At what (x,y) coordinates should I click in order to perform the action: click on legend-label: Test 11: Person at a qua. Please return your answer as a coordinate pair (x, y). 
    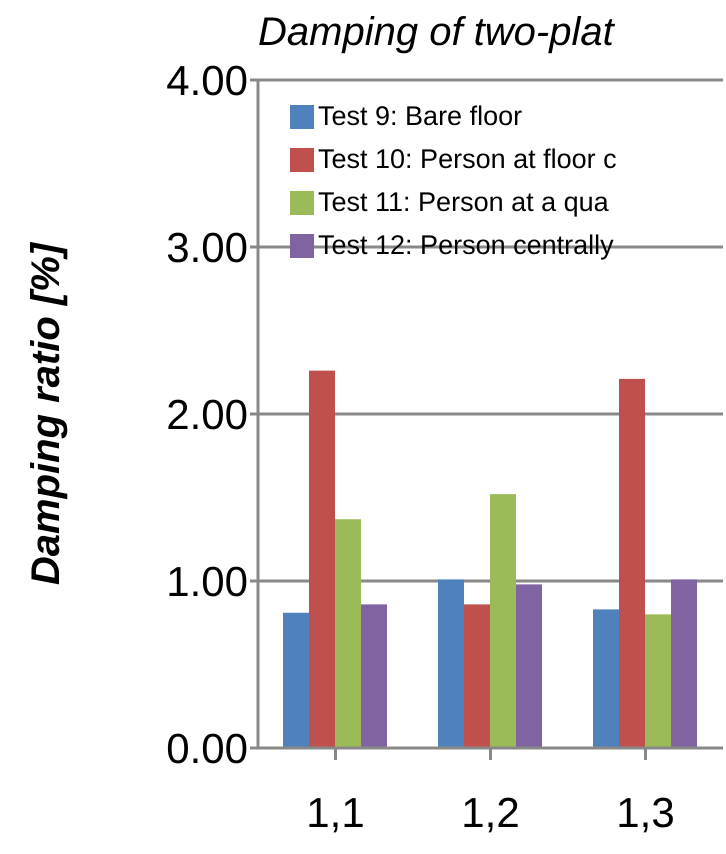
    Looking at the image, I should click on (463, 202).